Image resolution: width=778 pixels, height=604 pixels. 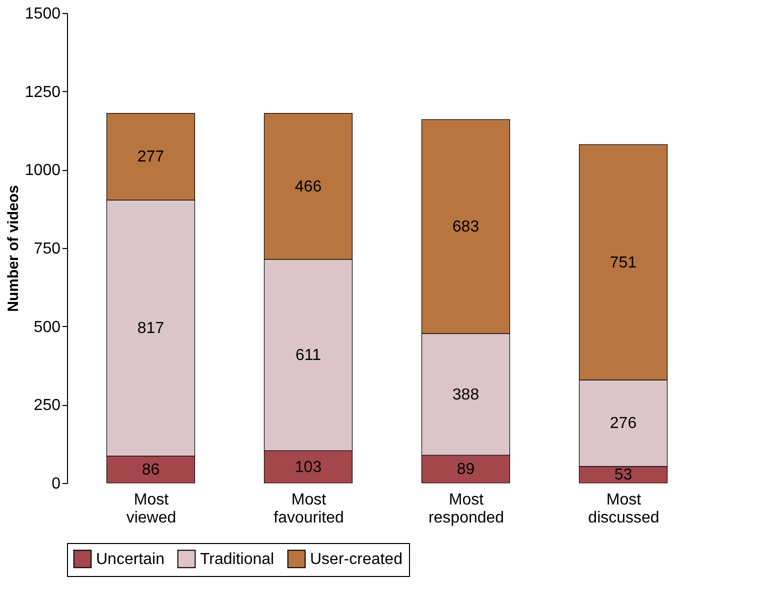 What do you see at coordinates (151, 470) in the screenshot?
I see `data-label: 86` at bounding box center [151, 470].